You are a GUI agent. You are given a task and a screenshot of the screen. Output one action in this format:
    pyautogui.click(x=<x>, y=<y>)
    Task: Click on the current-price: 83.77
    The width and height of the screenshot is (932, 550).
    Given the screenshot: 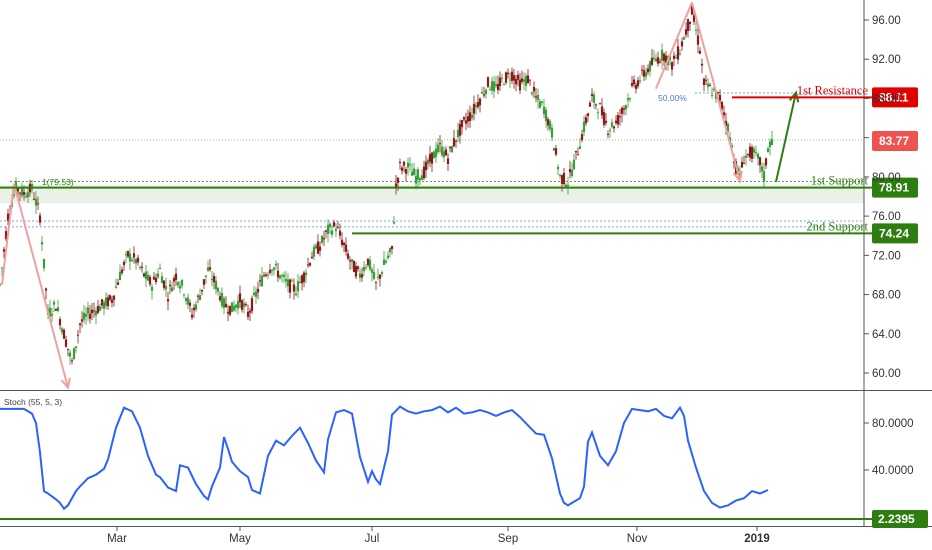 What is the action you would take?
    pyautogui.click(x=894, y=141)
    